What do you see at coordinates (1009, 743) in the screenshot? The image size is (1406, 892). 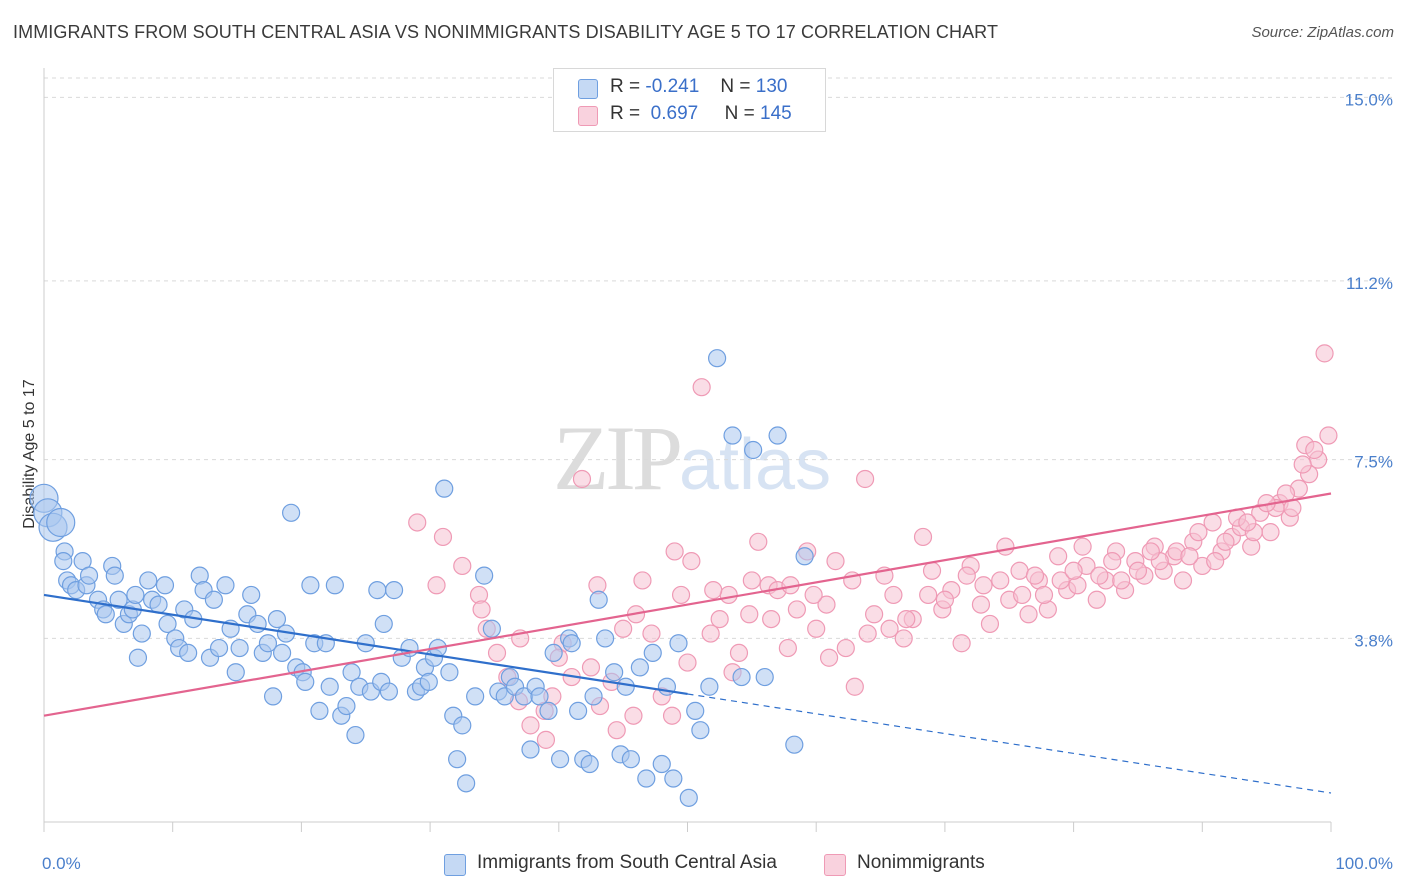 I see `trend-line-immigrants-extension` at bounding box center [1009, 743].